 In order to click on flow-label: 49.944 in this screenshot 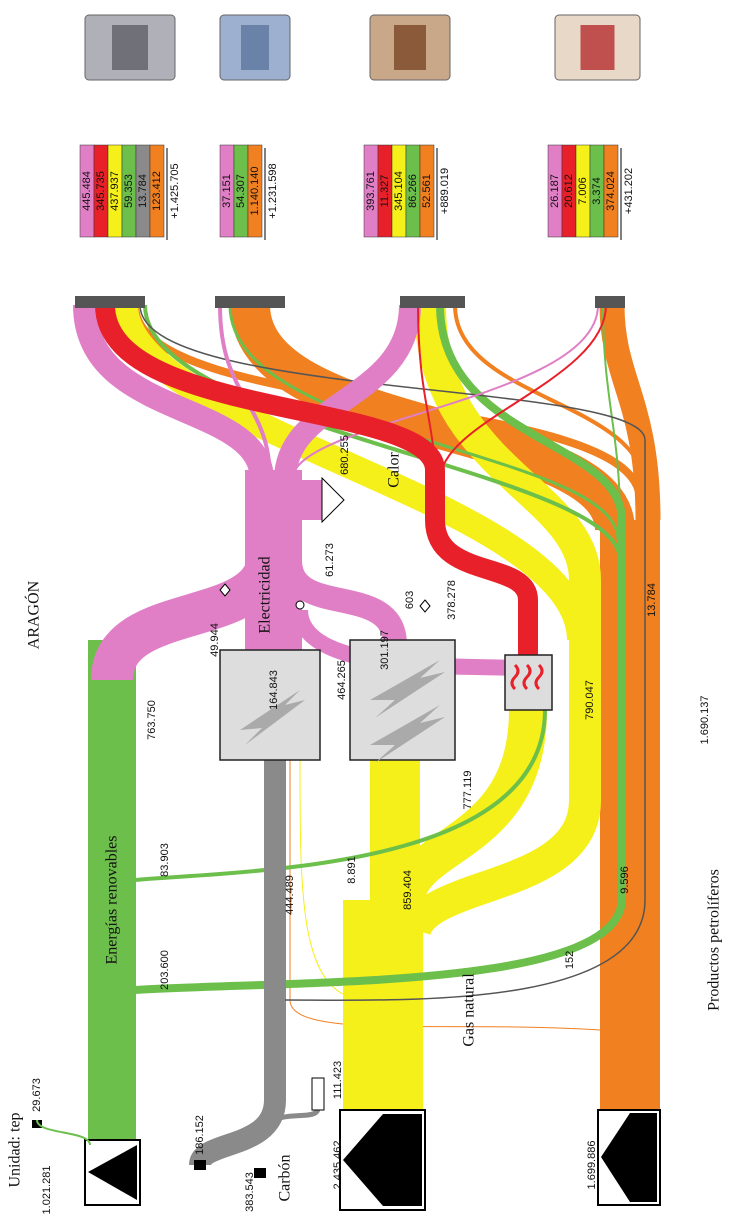, I will do `click(215, 640)`.